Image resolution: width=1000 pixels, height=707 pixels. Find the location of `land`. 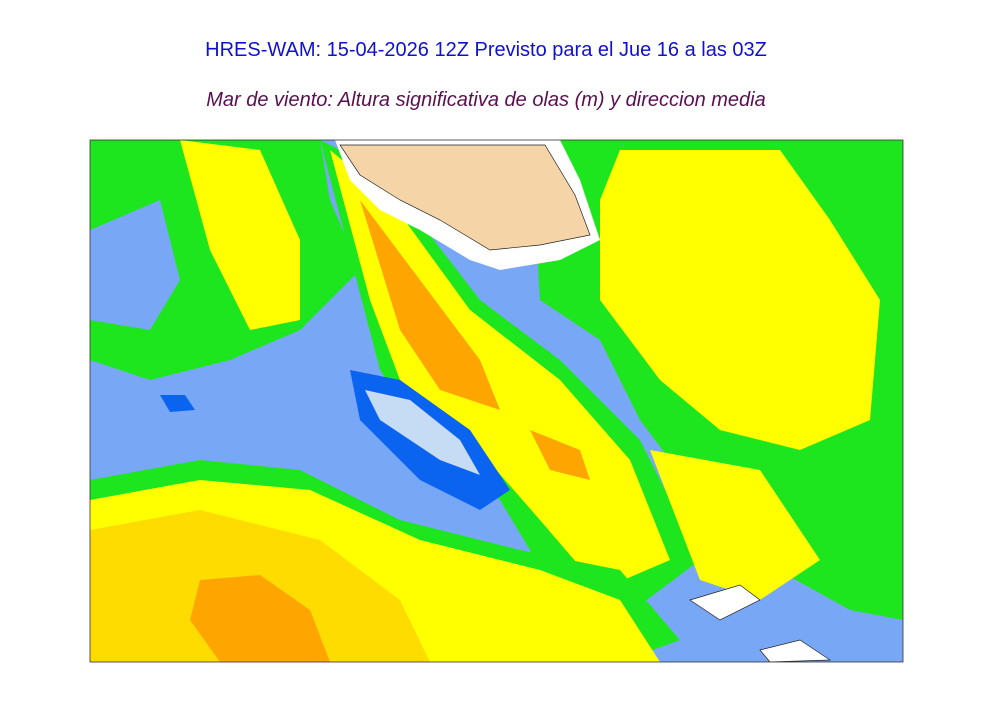

land is located at coordinates (465, 197).